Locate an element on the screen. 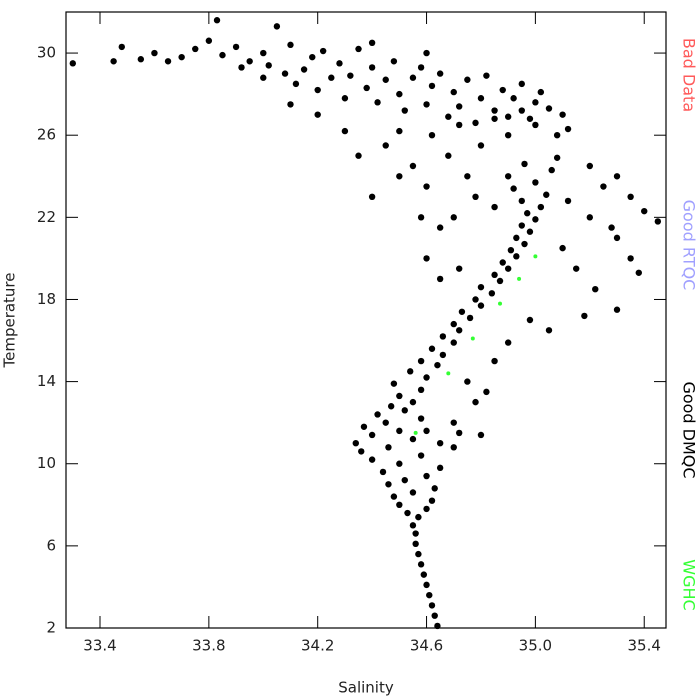  y-tick-label: 22 is located at coordinates (46, 217).